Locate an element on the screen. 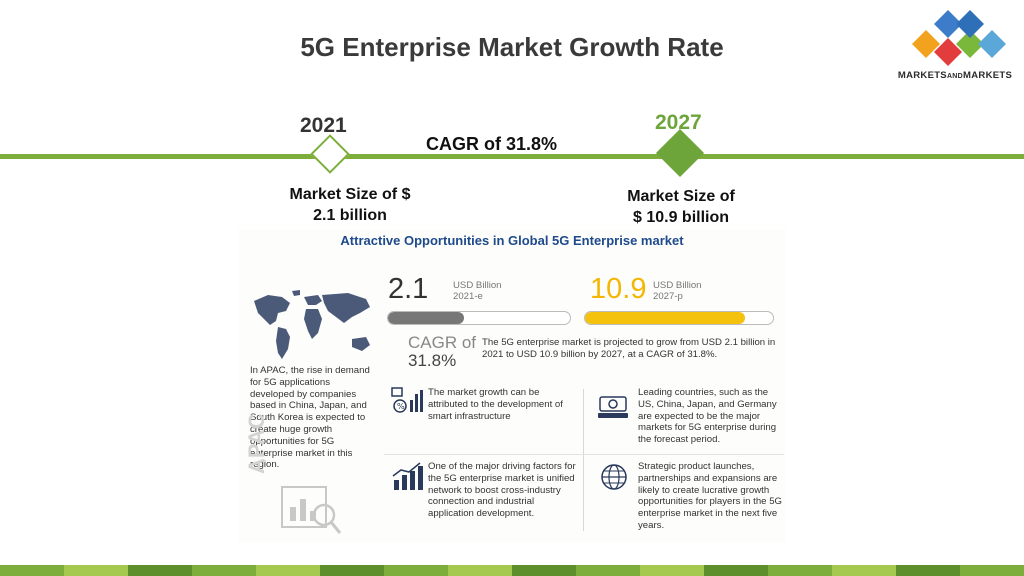  start-year: 2021 is located at coordinates (323, 125).